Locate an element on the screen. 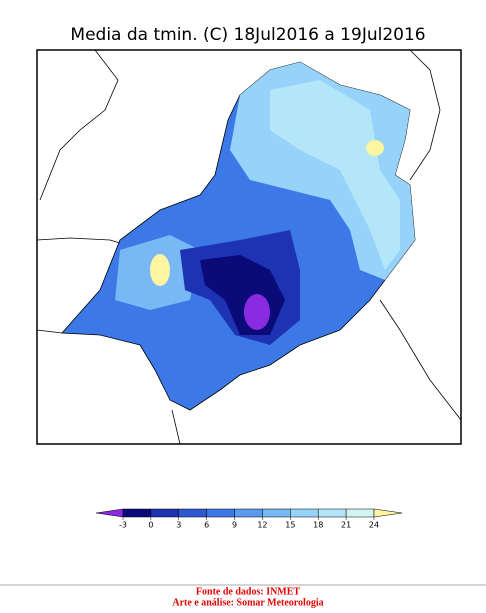 The image size is (486, 613). footer-credit: Arte e análise: Somar Meteorologia is located at coordinates (247, 602).